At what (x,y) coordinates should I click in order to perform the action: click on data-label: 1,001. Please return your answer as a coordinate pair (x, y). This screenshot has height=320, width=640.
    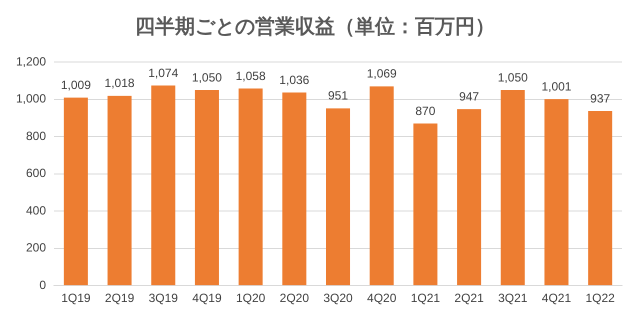
    Looking at the image, I should click on (556, 86).